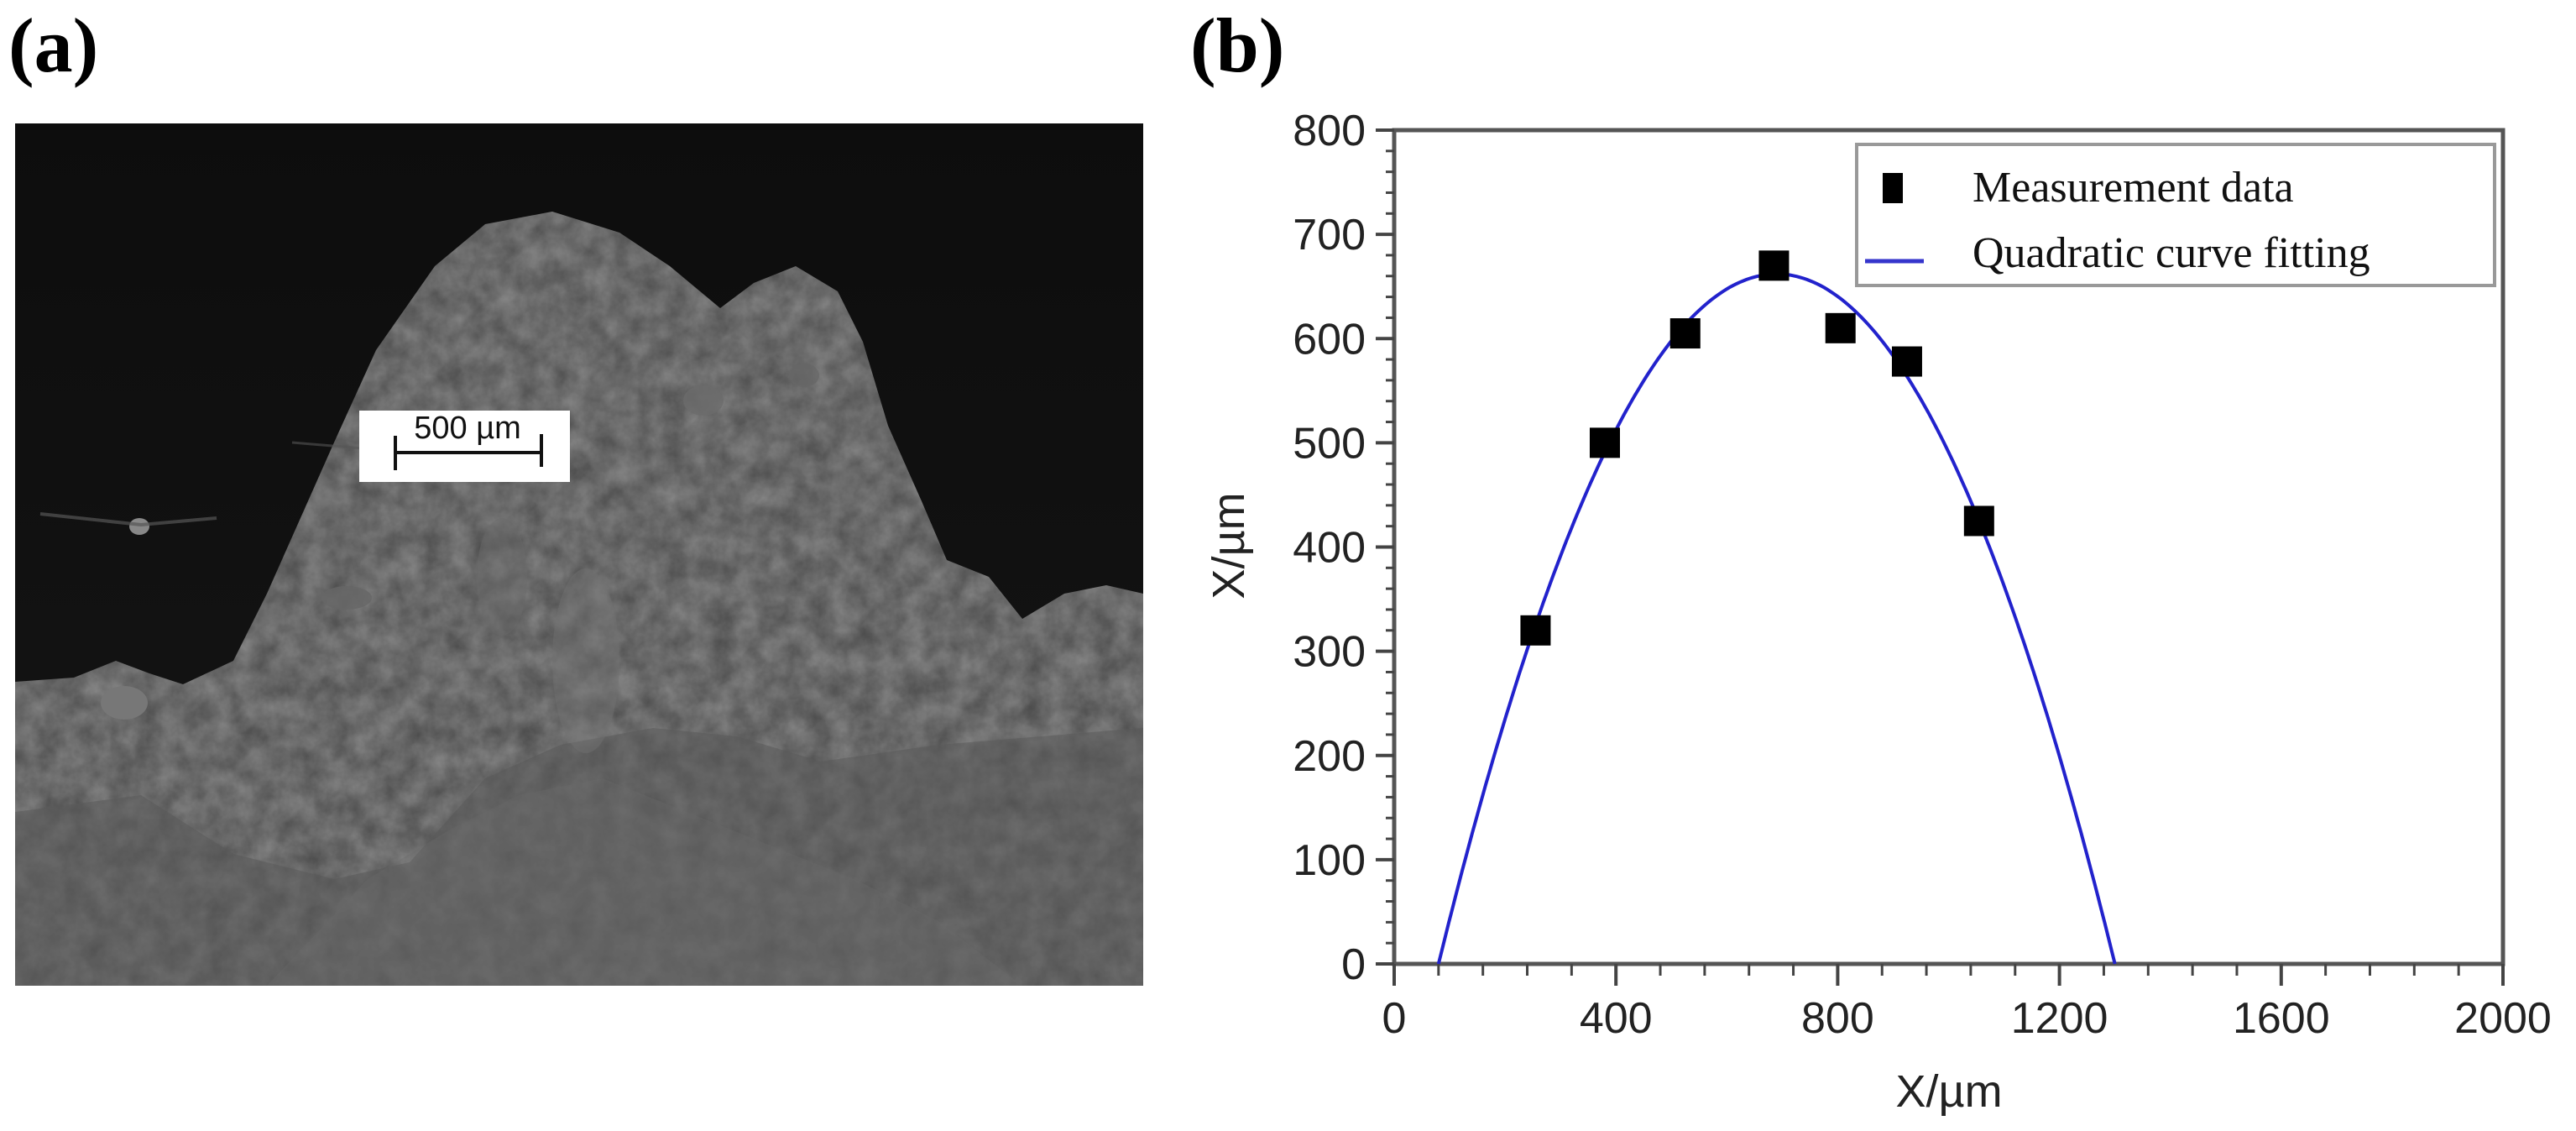  What do you see at coordinates (1616, 1018) in the screenshot?
I see `x-tick-label: 400` at bounding box center [1616, 1018].